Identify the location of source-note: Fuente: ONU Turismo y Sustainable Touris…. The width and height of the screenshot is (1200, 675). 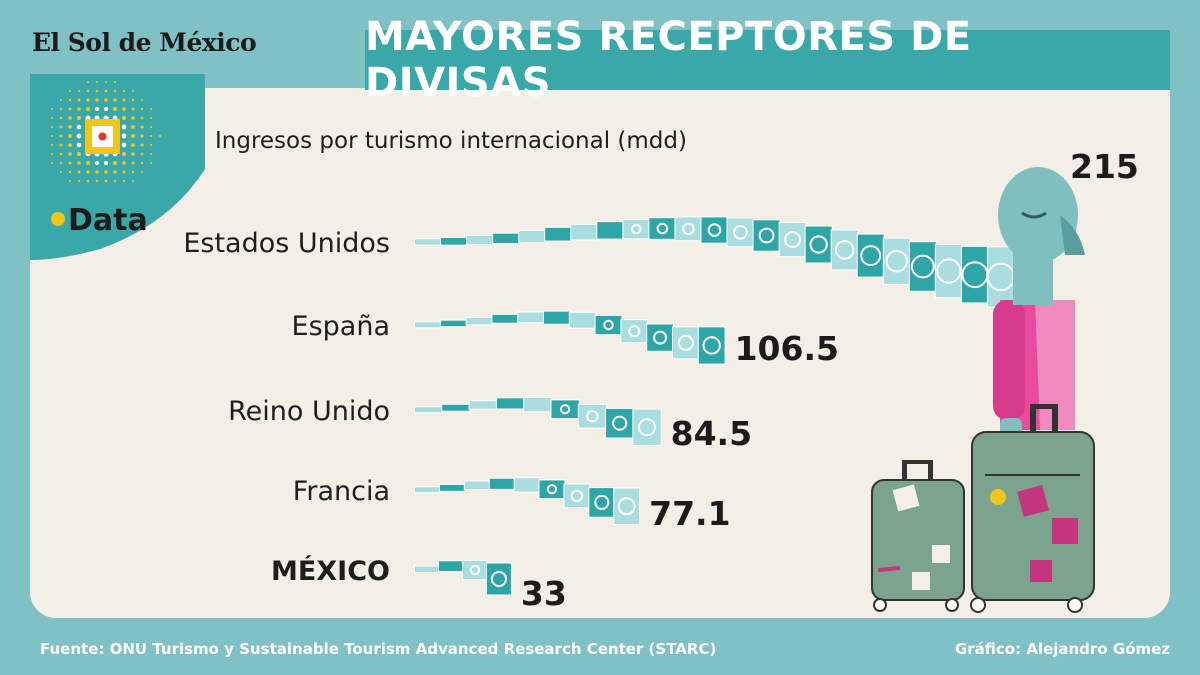
(378, 649).